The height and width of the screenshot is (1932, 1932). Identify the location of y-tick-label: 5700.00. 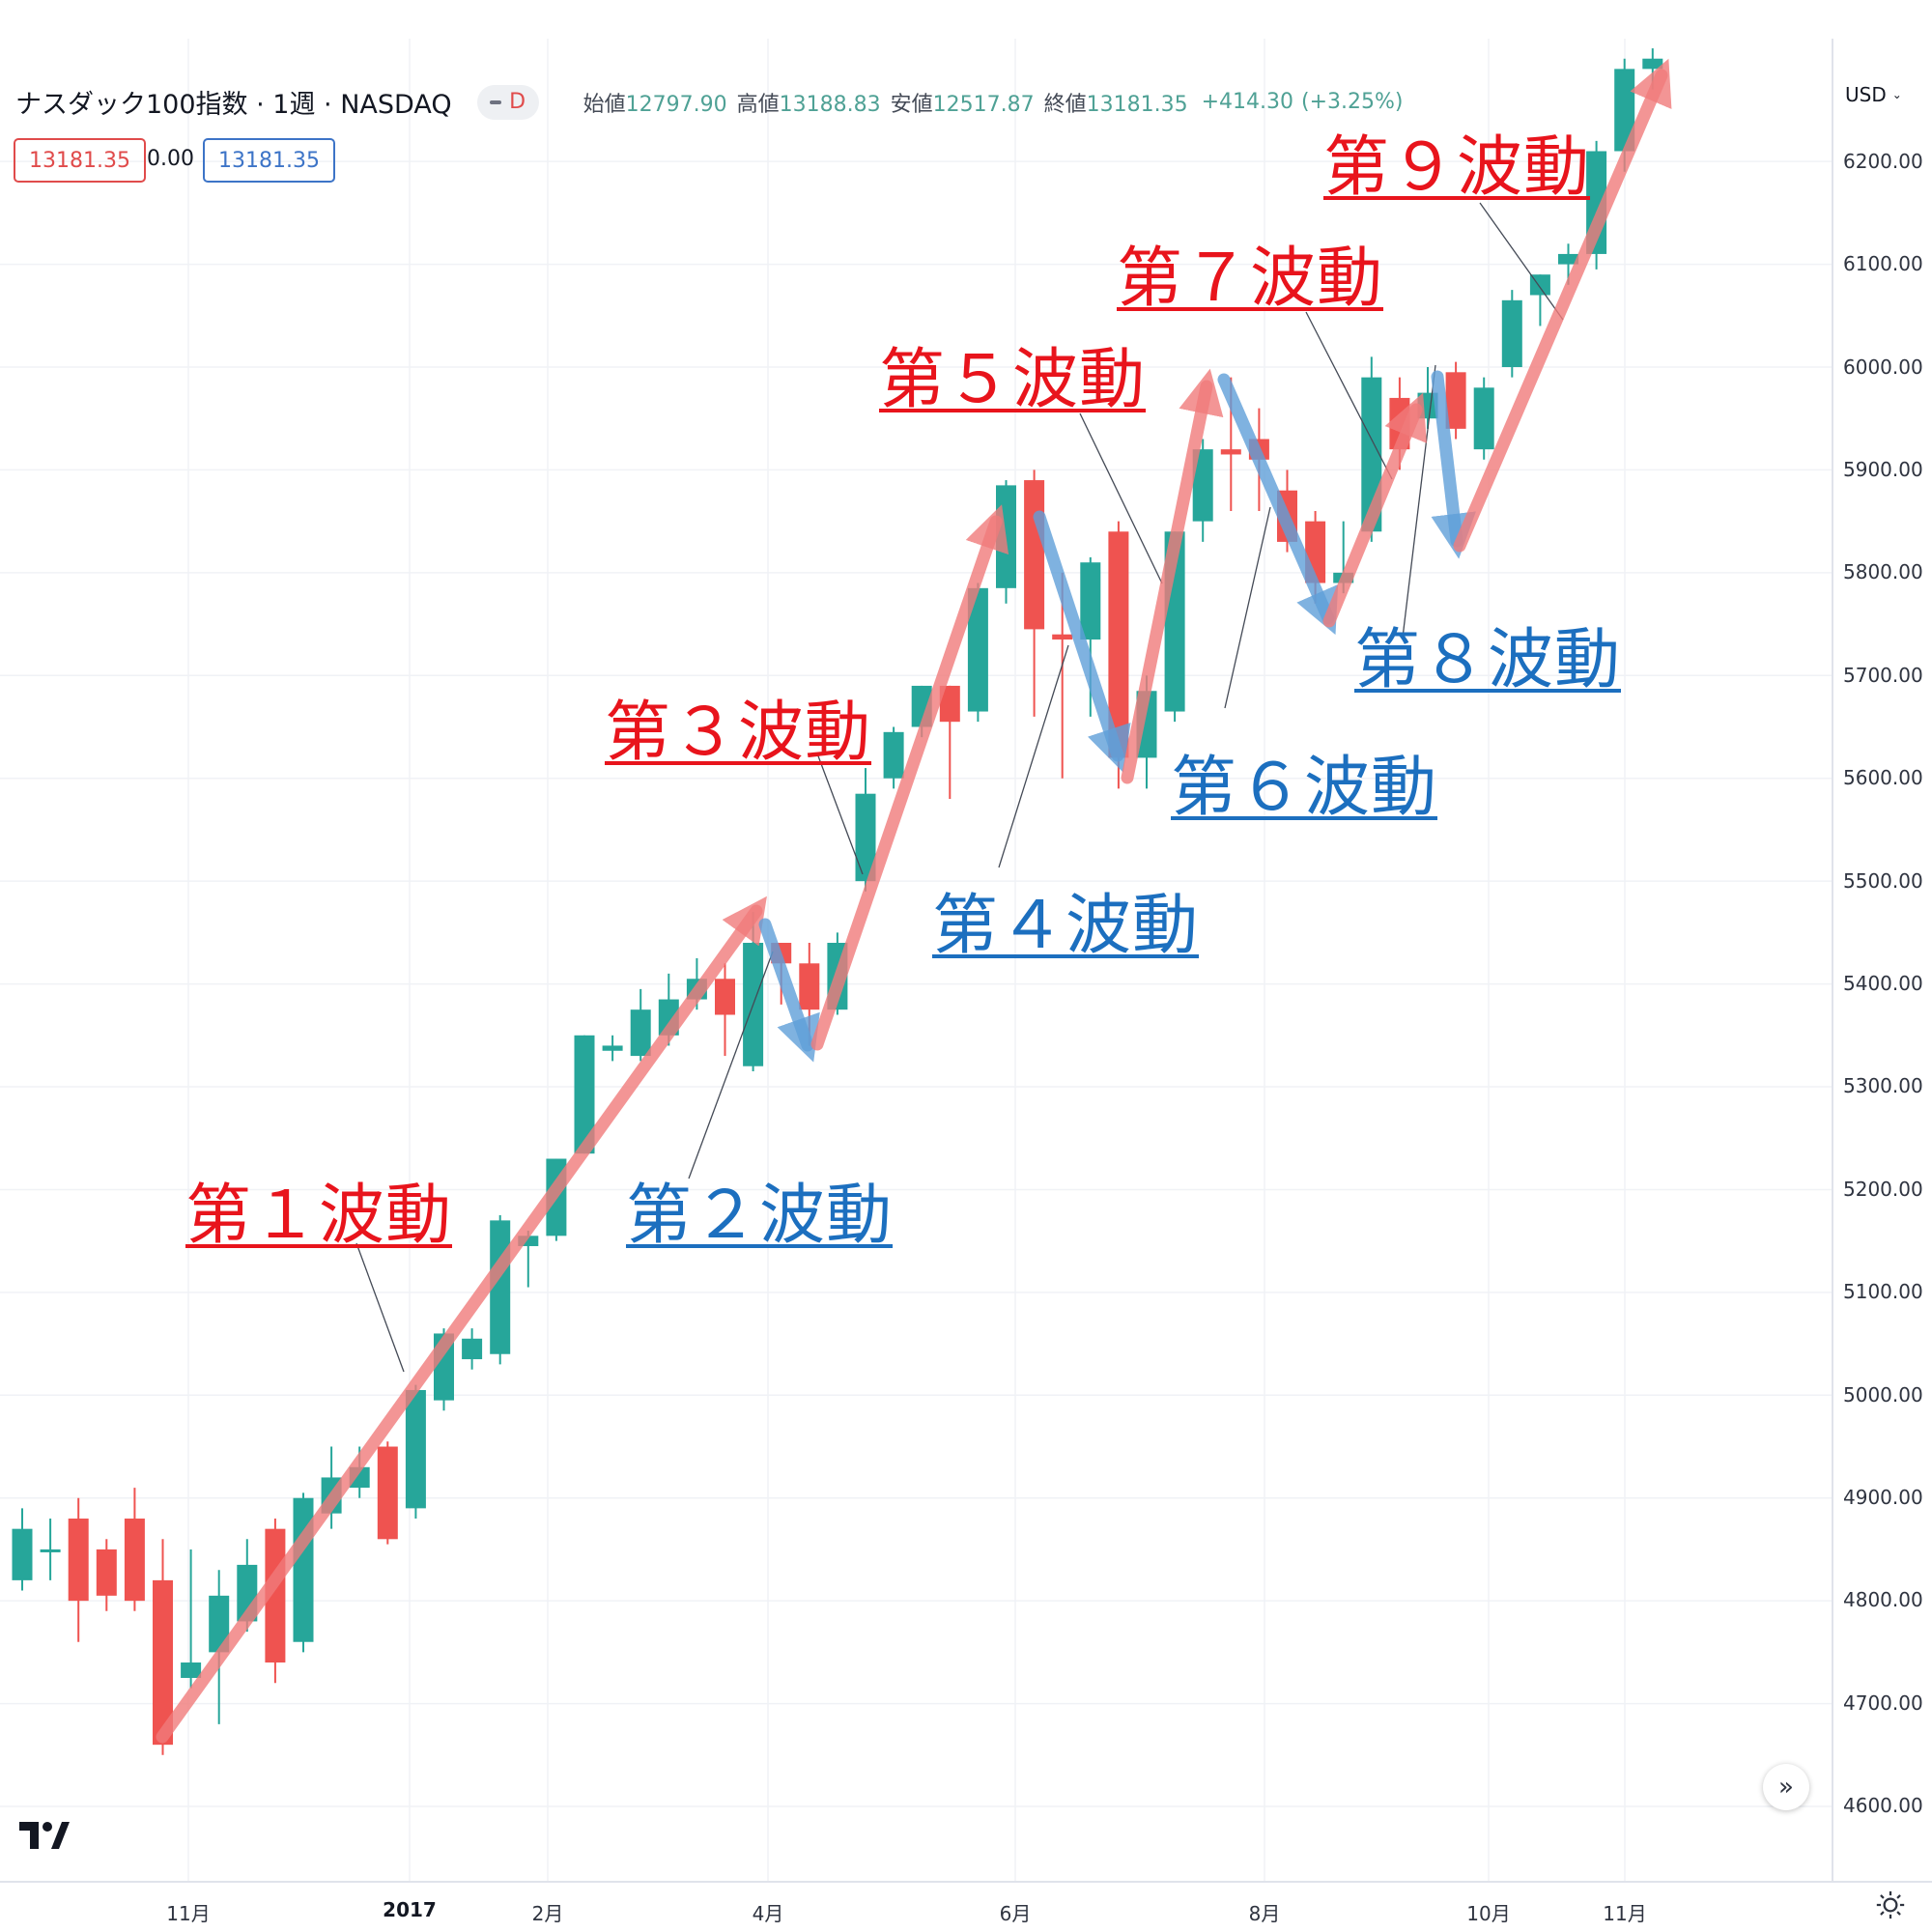
(1883, 675).